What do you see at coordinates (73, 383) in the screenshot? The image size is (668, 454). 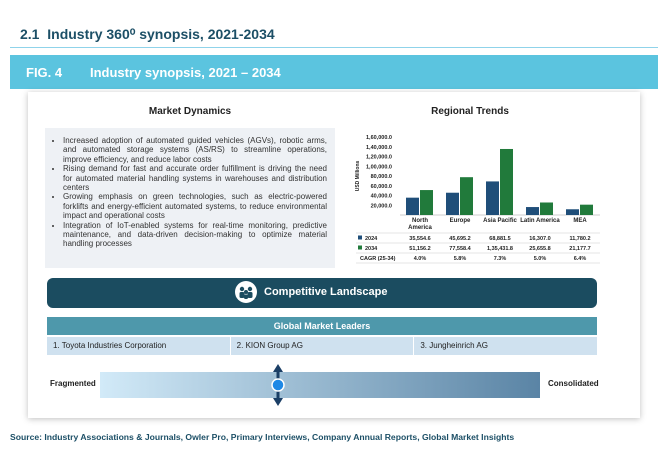 I see `scale-left: Fragmented` at bounding box center [73, 383].